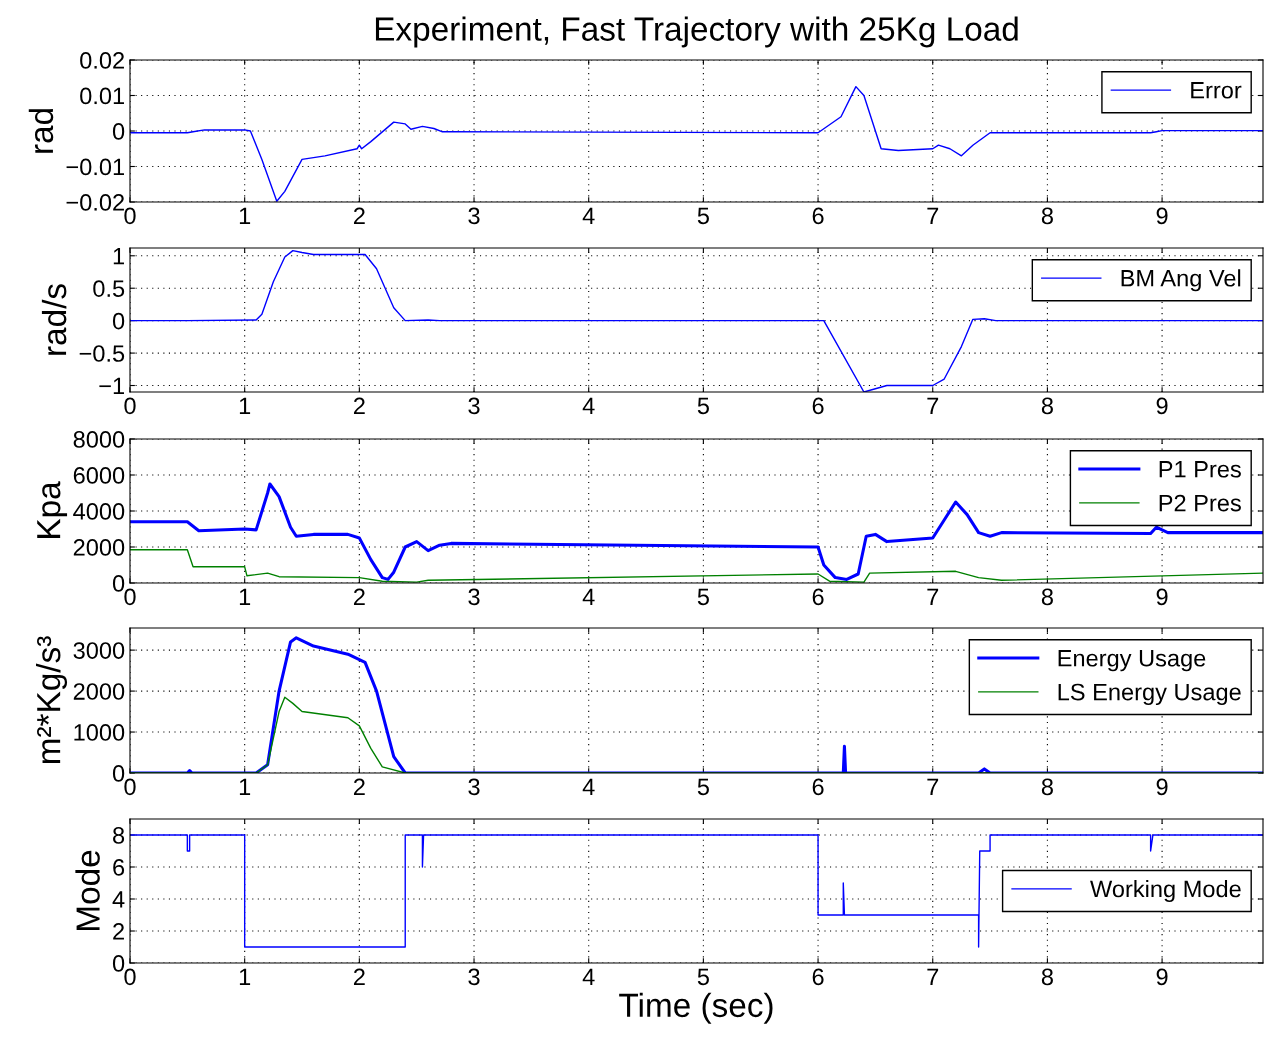  What do you see at coordinates (118, 899) in the screenshot?
I see `y-tick-label: 4` at bounding box center [118, 899].